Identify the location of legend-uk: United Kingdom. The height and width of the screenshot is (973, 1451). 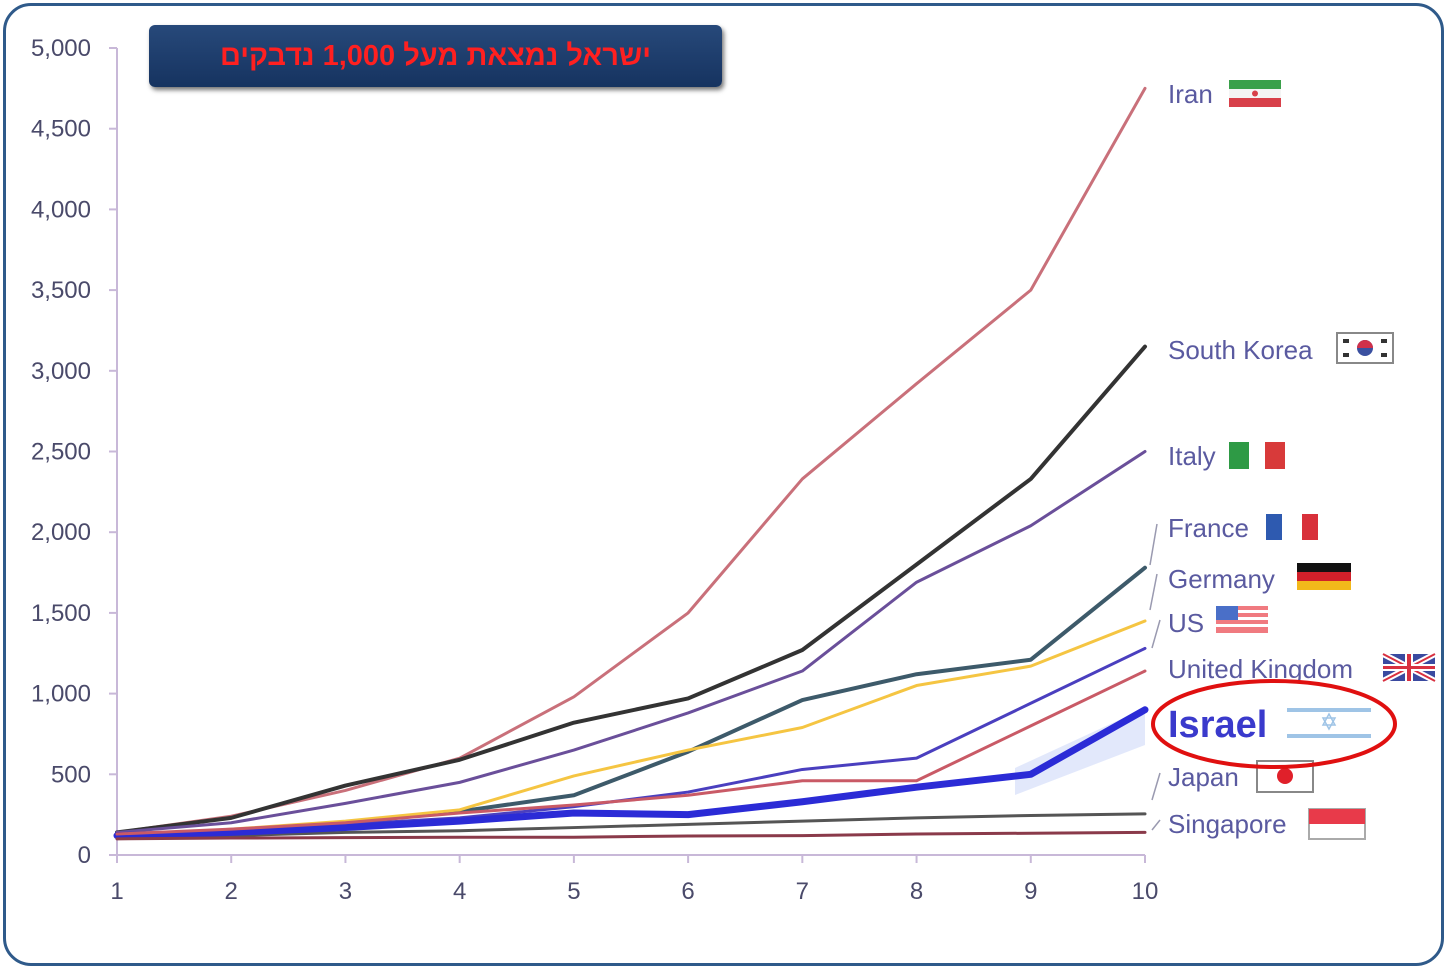
(1260, 669).